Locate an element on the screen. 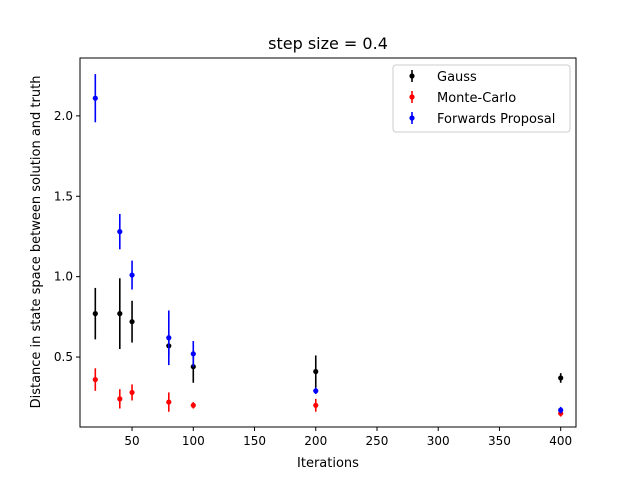  x-tick-label: 100 is located at coordinates (193, 441).